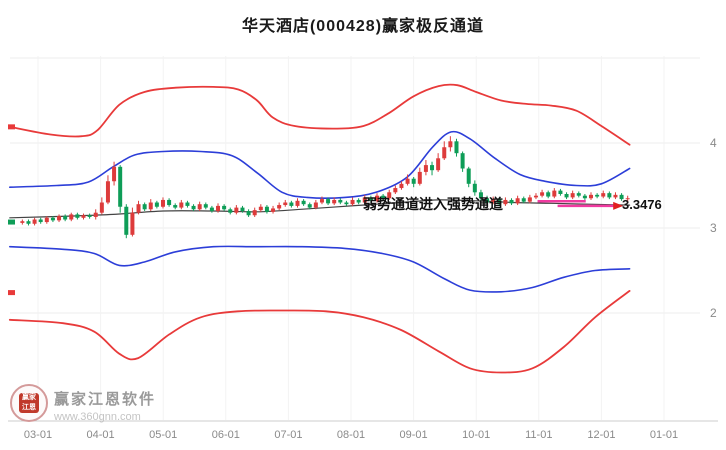  I want to click on x-axis-label: 03-01, so click(38, 435).